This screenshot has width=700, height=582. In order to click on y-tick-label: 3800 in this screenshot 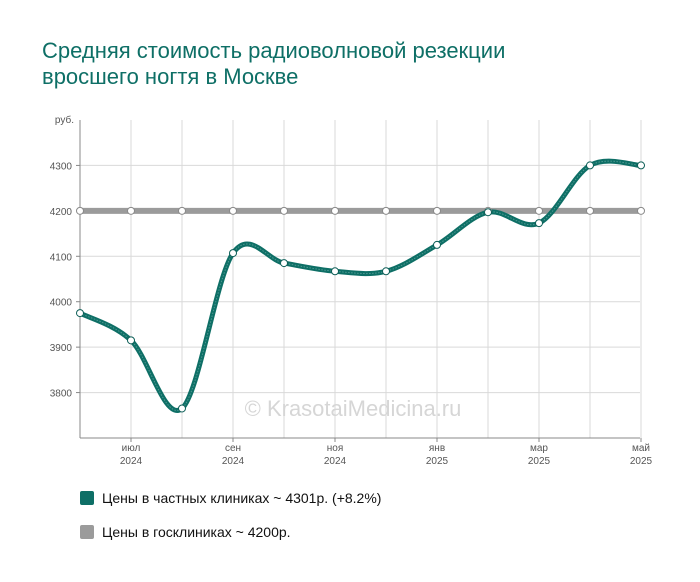, I will do `click(61, 394)`.